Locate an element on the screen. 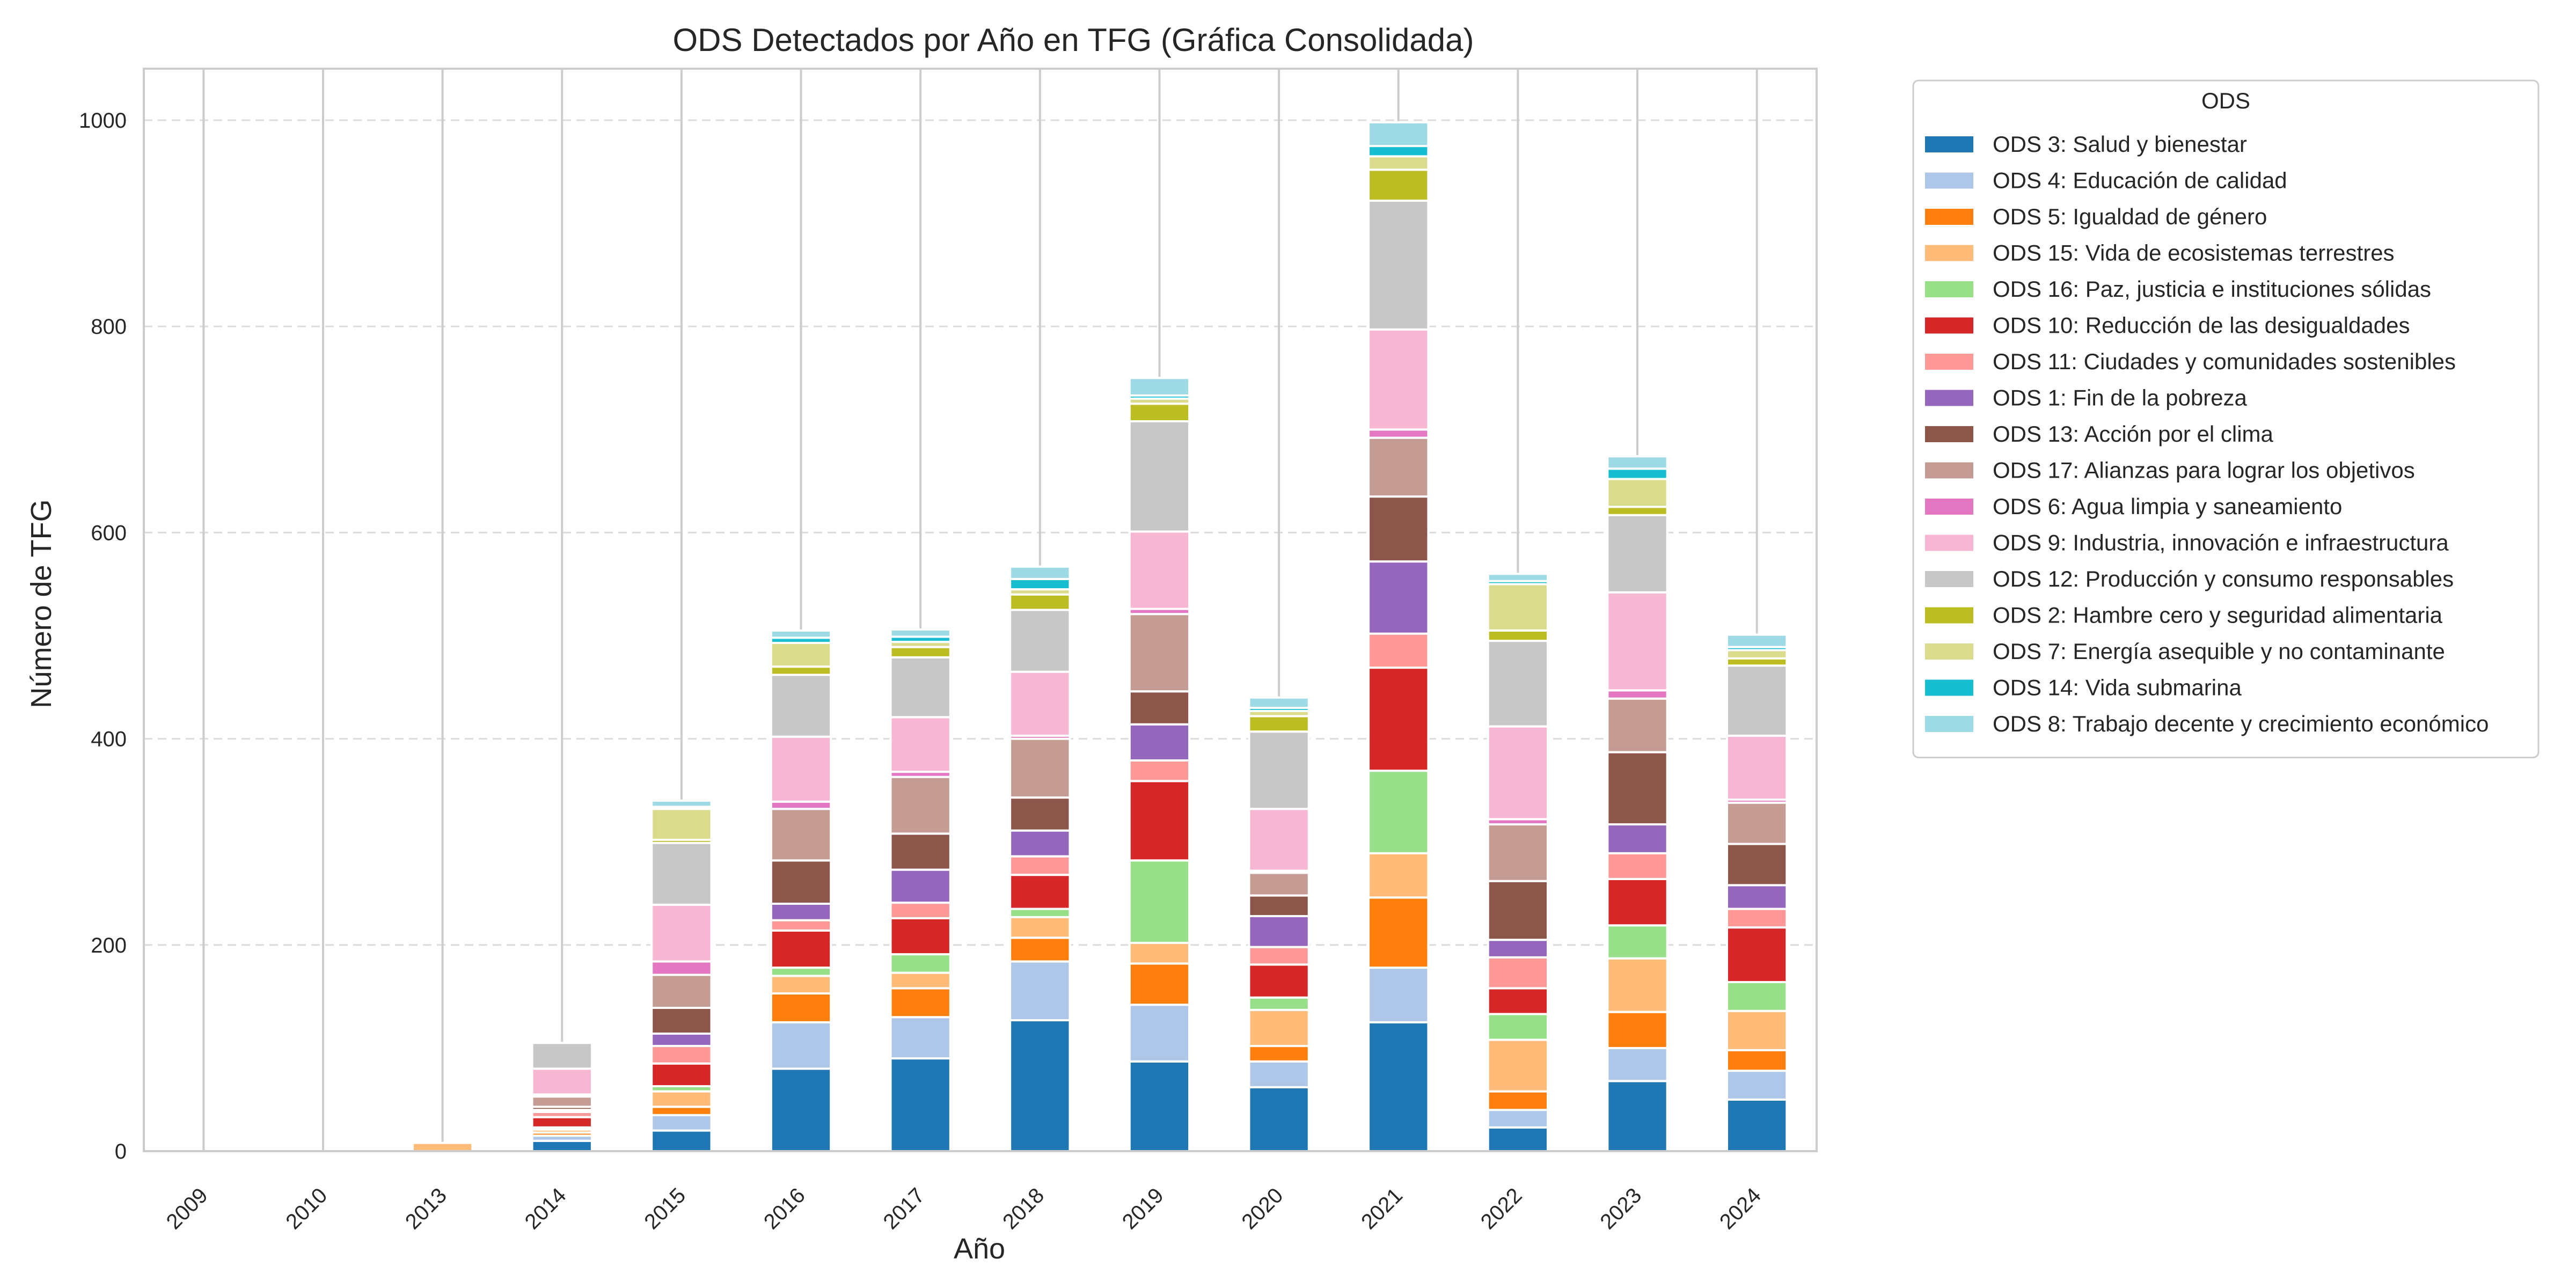  y-tick-label: 400 is located at coordinates (109, 739).